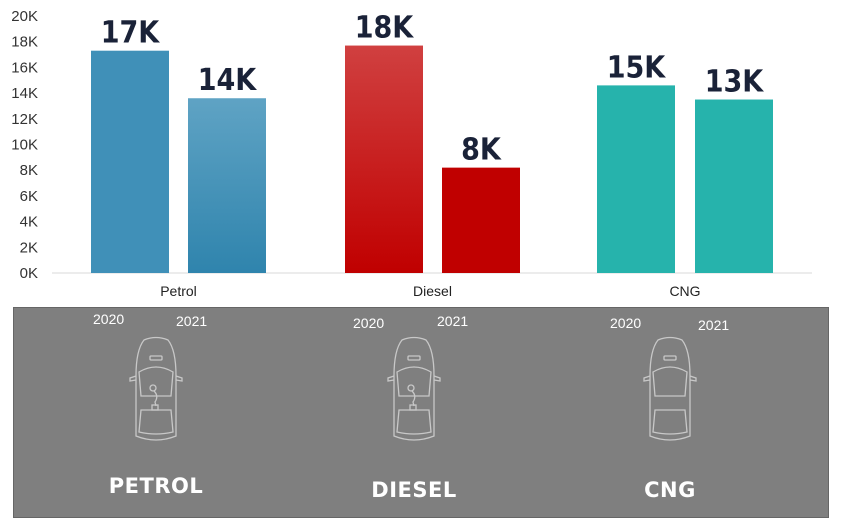 This screenshot has width=841, height=519. I want to click on bar-petrol-2020, so click(130, 161).